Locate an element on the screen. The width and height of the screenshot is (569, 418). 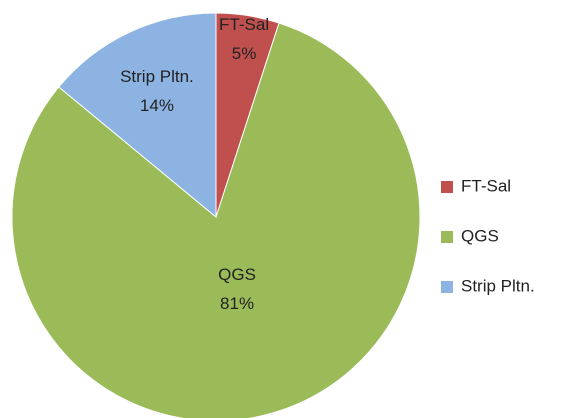
legend-label: FT-Sal is located at coordinates (486, 185).